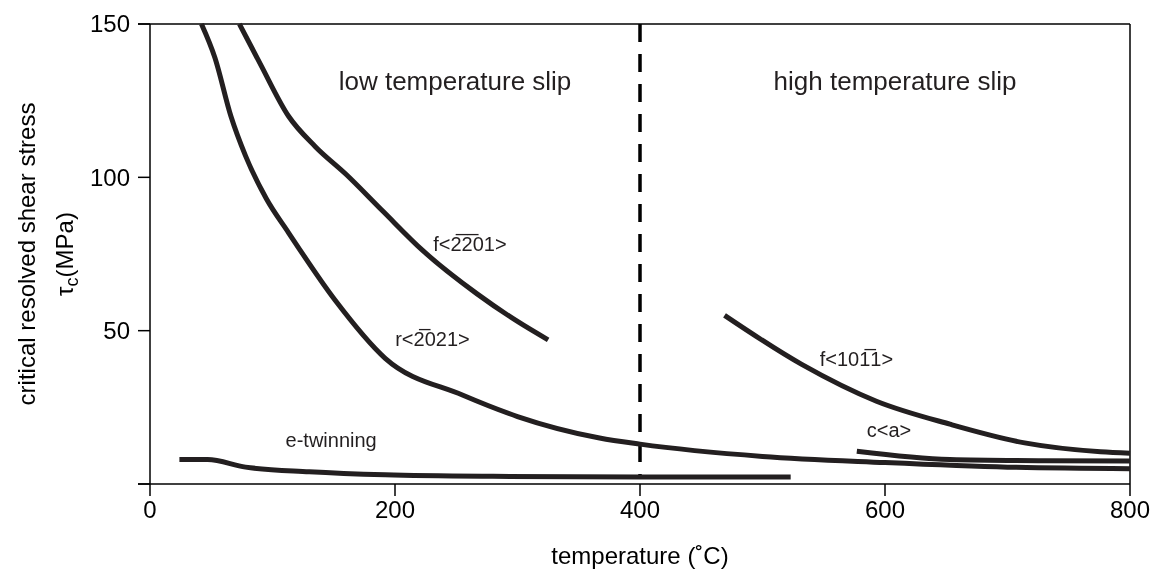  I want to click on x-tick-label: 400, so click(640, 509).